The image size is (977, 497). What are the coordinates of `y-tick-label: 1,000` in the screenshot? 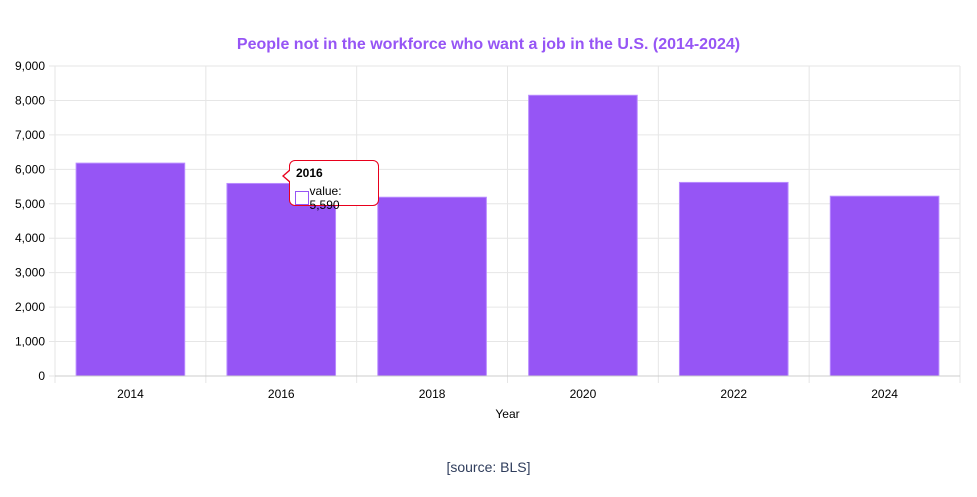 It's located at (30, 342).